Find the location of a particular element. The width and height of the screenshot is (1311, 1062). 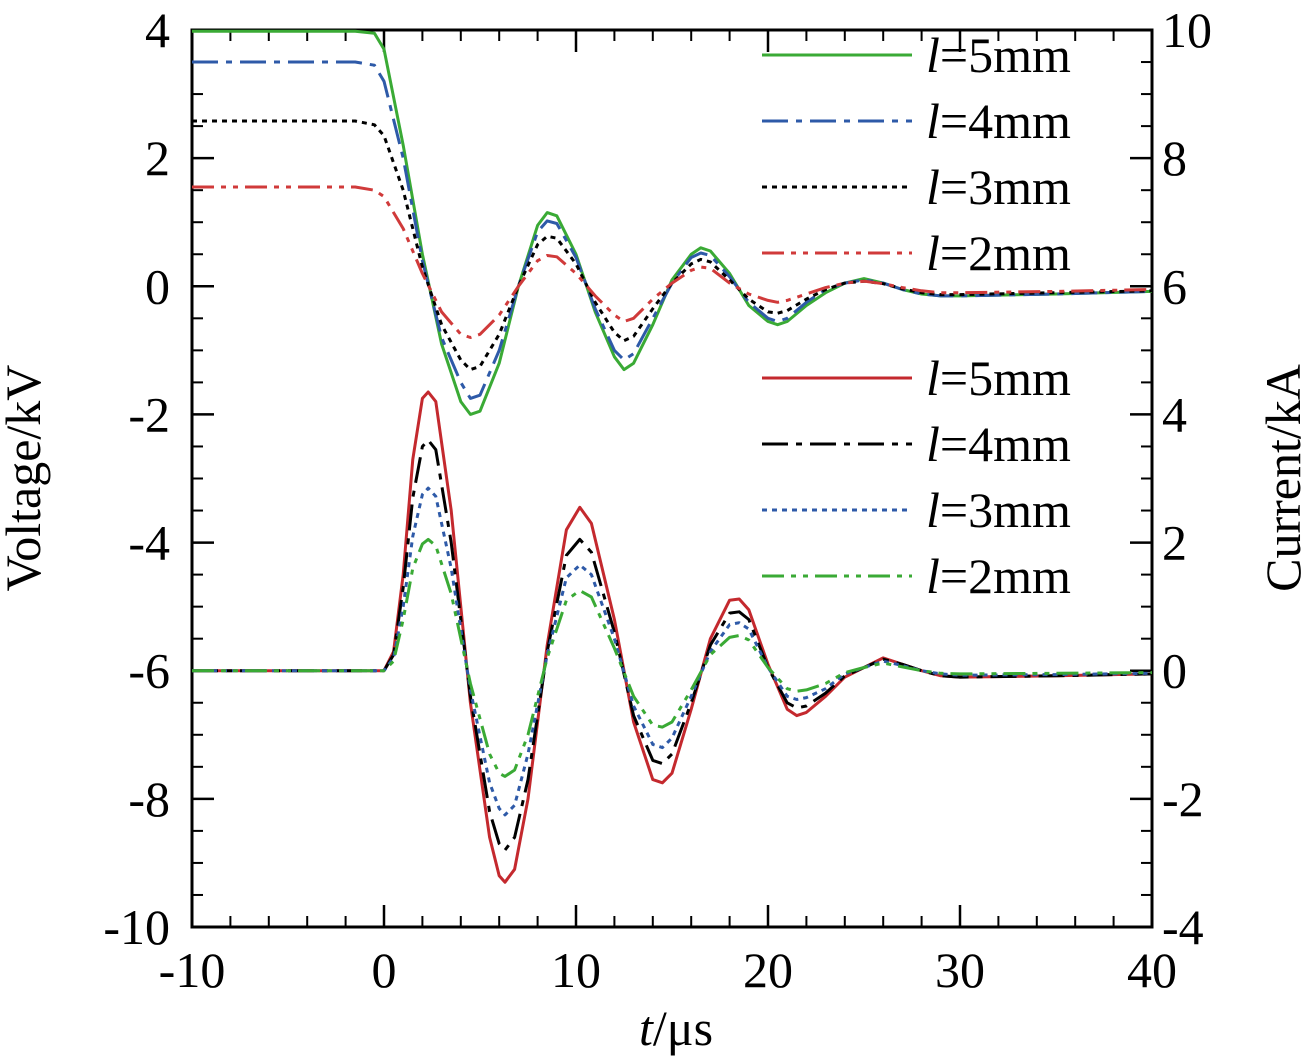

y-right-tick-label: 8 is located at coordinates (1174, 158).